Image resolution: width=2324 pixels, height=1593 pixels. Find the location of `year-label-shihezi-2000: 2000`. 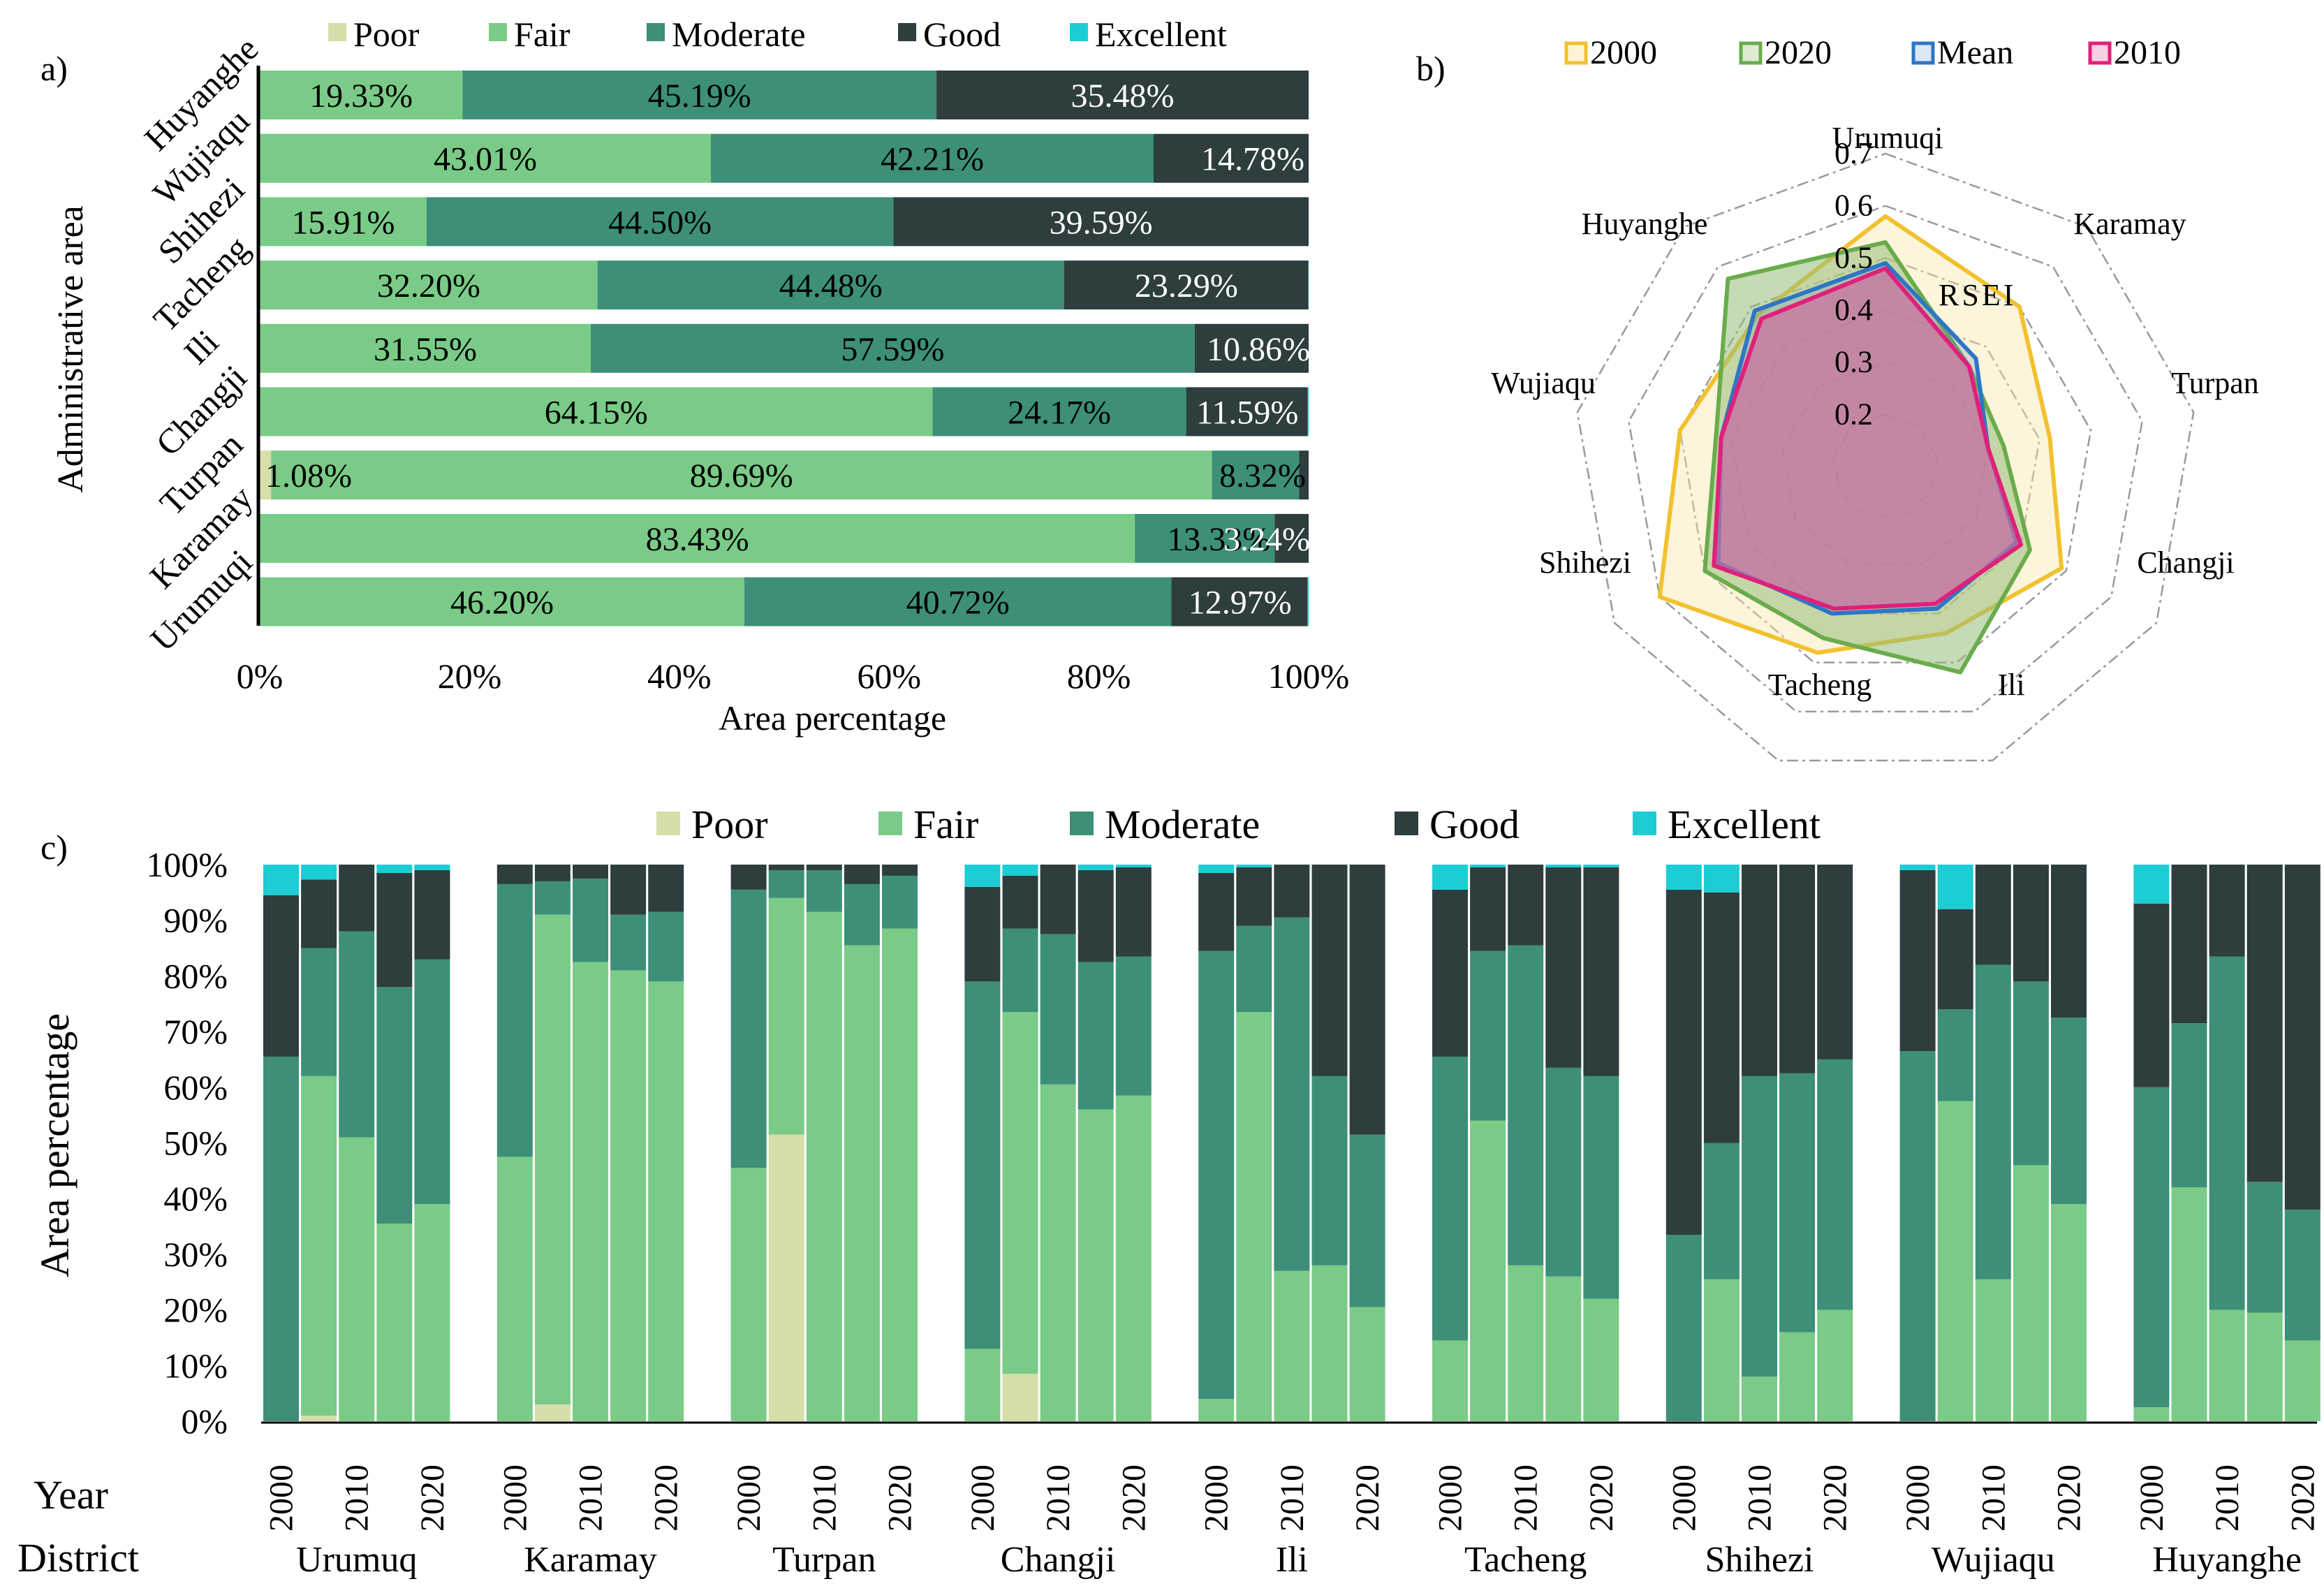

year-label-shihezi-2000: 2000 is located at coordinates (1683, 1498).